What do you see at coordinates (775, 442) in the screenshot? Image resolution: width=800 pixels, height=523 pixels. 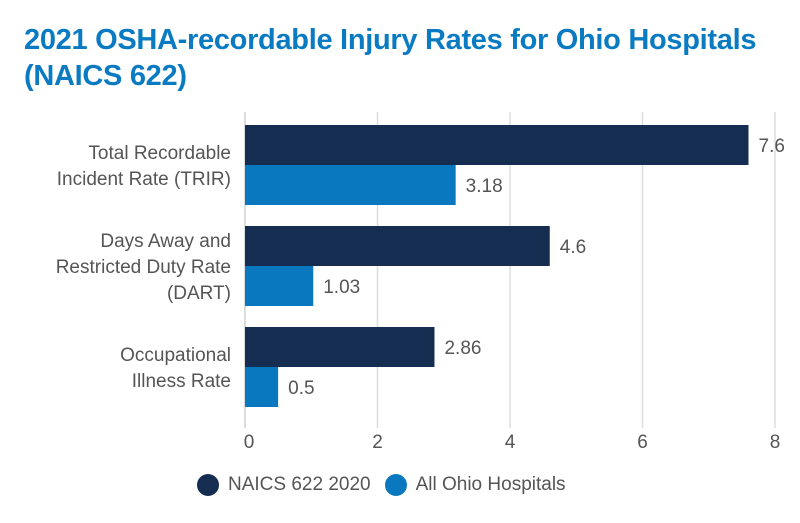 I see `x-tick-label: 8` at bounding box center [775, 442].